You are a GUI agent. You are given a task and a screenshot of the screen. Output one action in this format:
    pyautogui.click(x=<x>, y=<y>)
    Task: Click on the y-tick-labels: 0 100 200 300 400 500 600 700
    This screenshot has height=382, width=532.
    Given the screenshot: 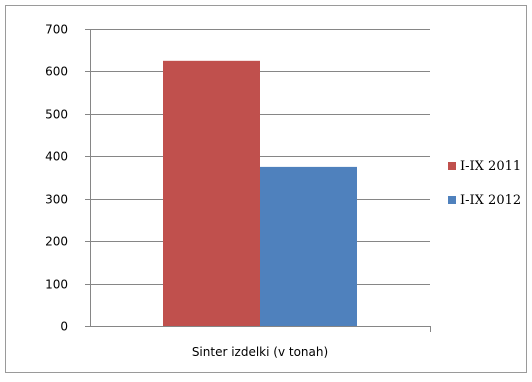 What is the action you would take?
    pyautogui.click(x=56, y=178)
    